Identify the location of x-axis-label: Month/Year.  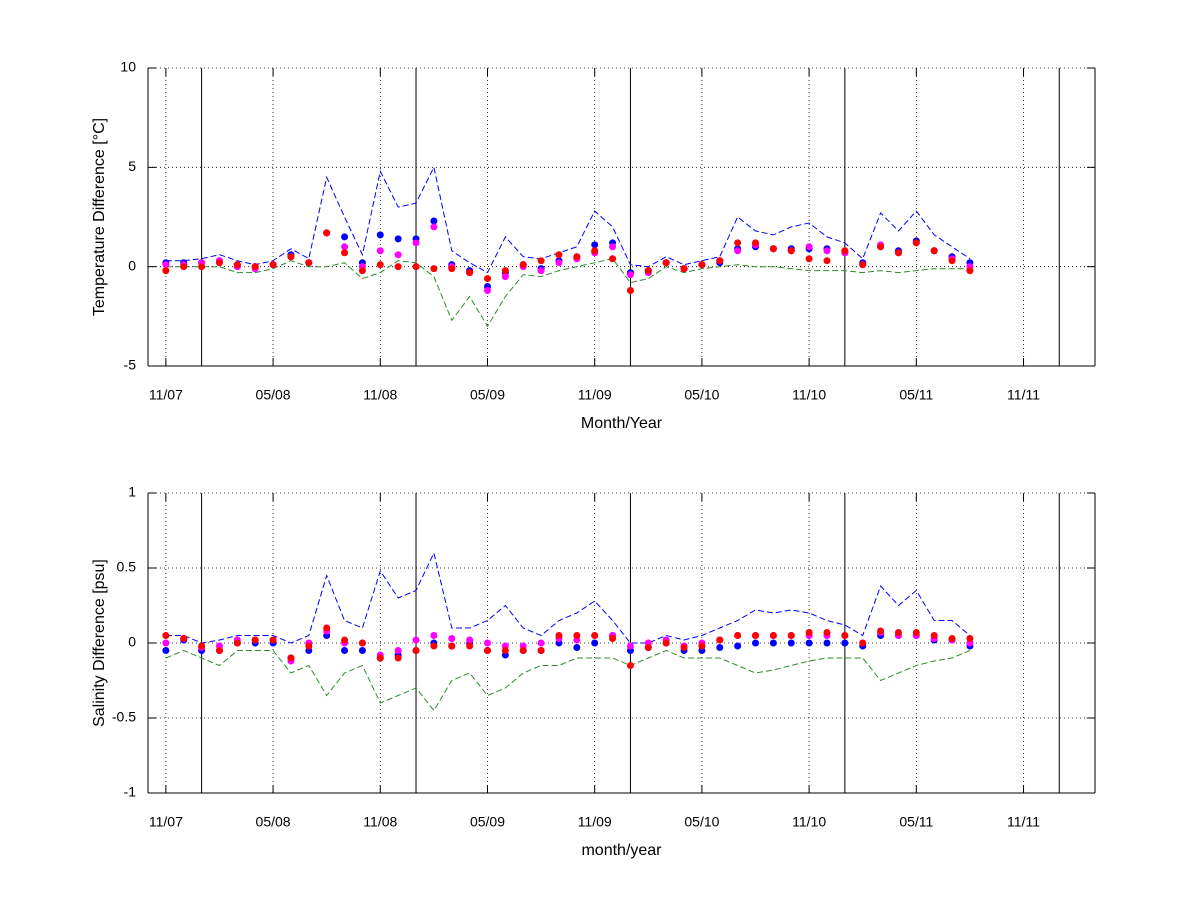
(622, 423).